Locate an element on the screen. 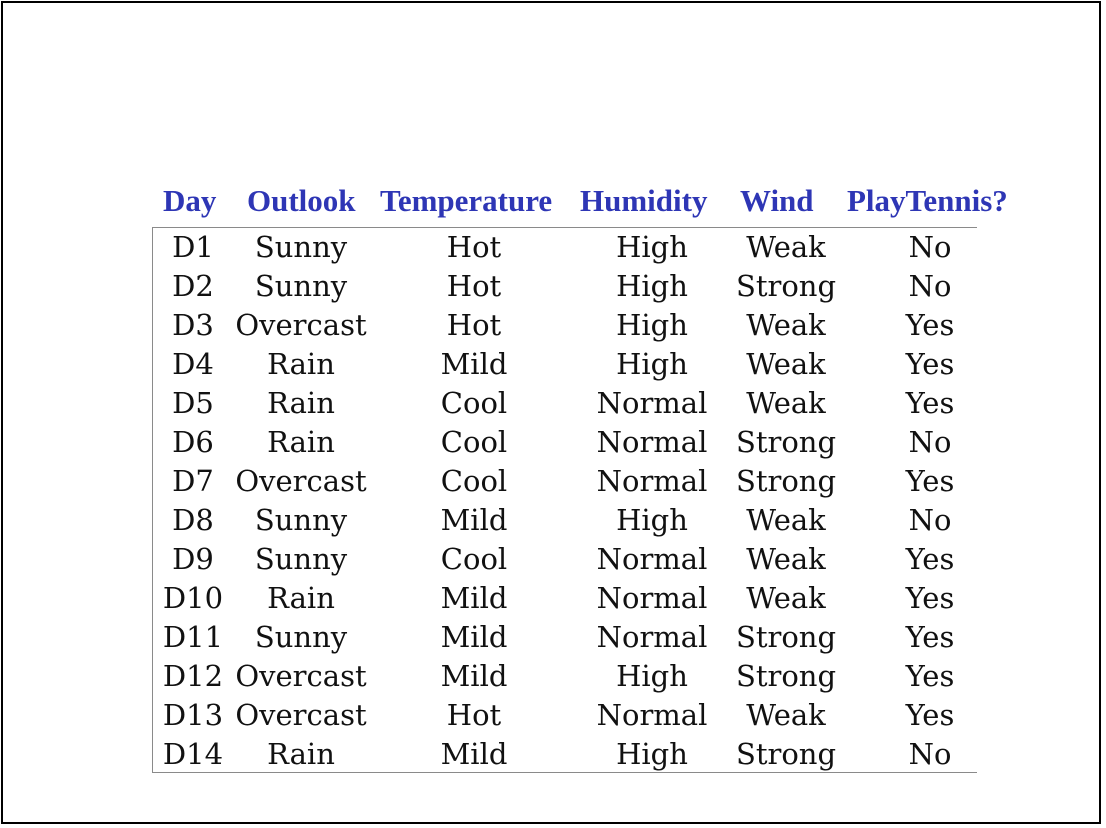 The height and width of the screenshot is (828, 1106). table-row: D12 Overcast Mild High Strong Yes is located at coordinates (553, 676).